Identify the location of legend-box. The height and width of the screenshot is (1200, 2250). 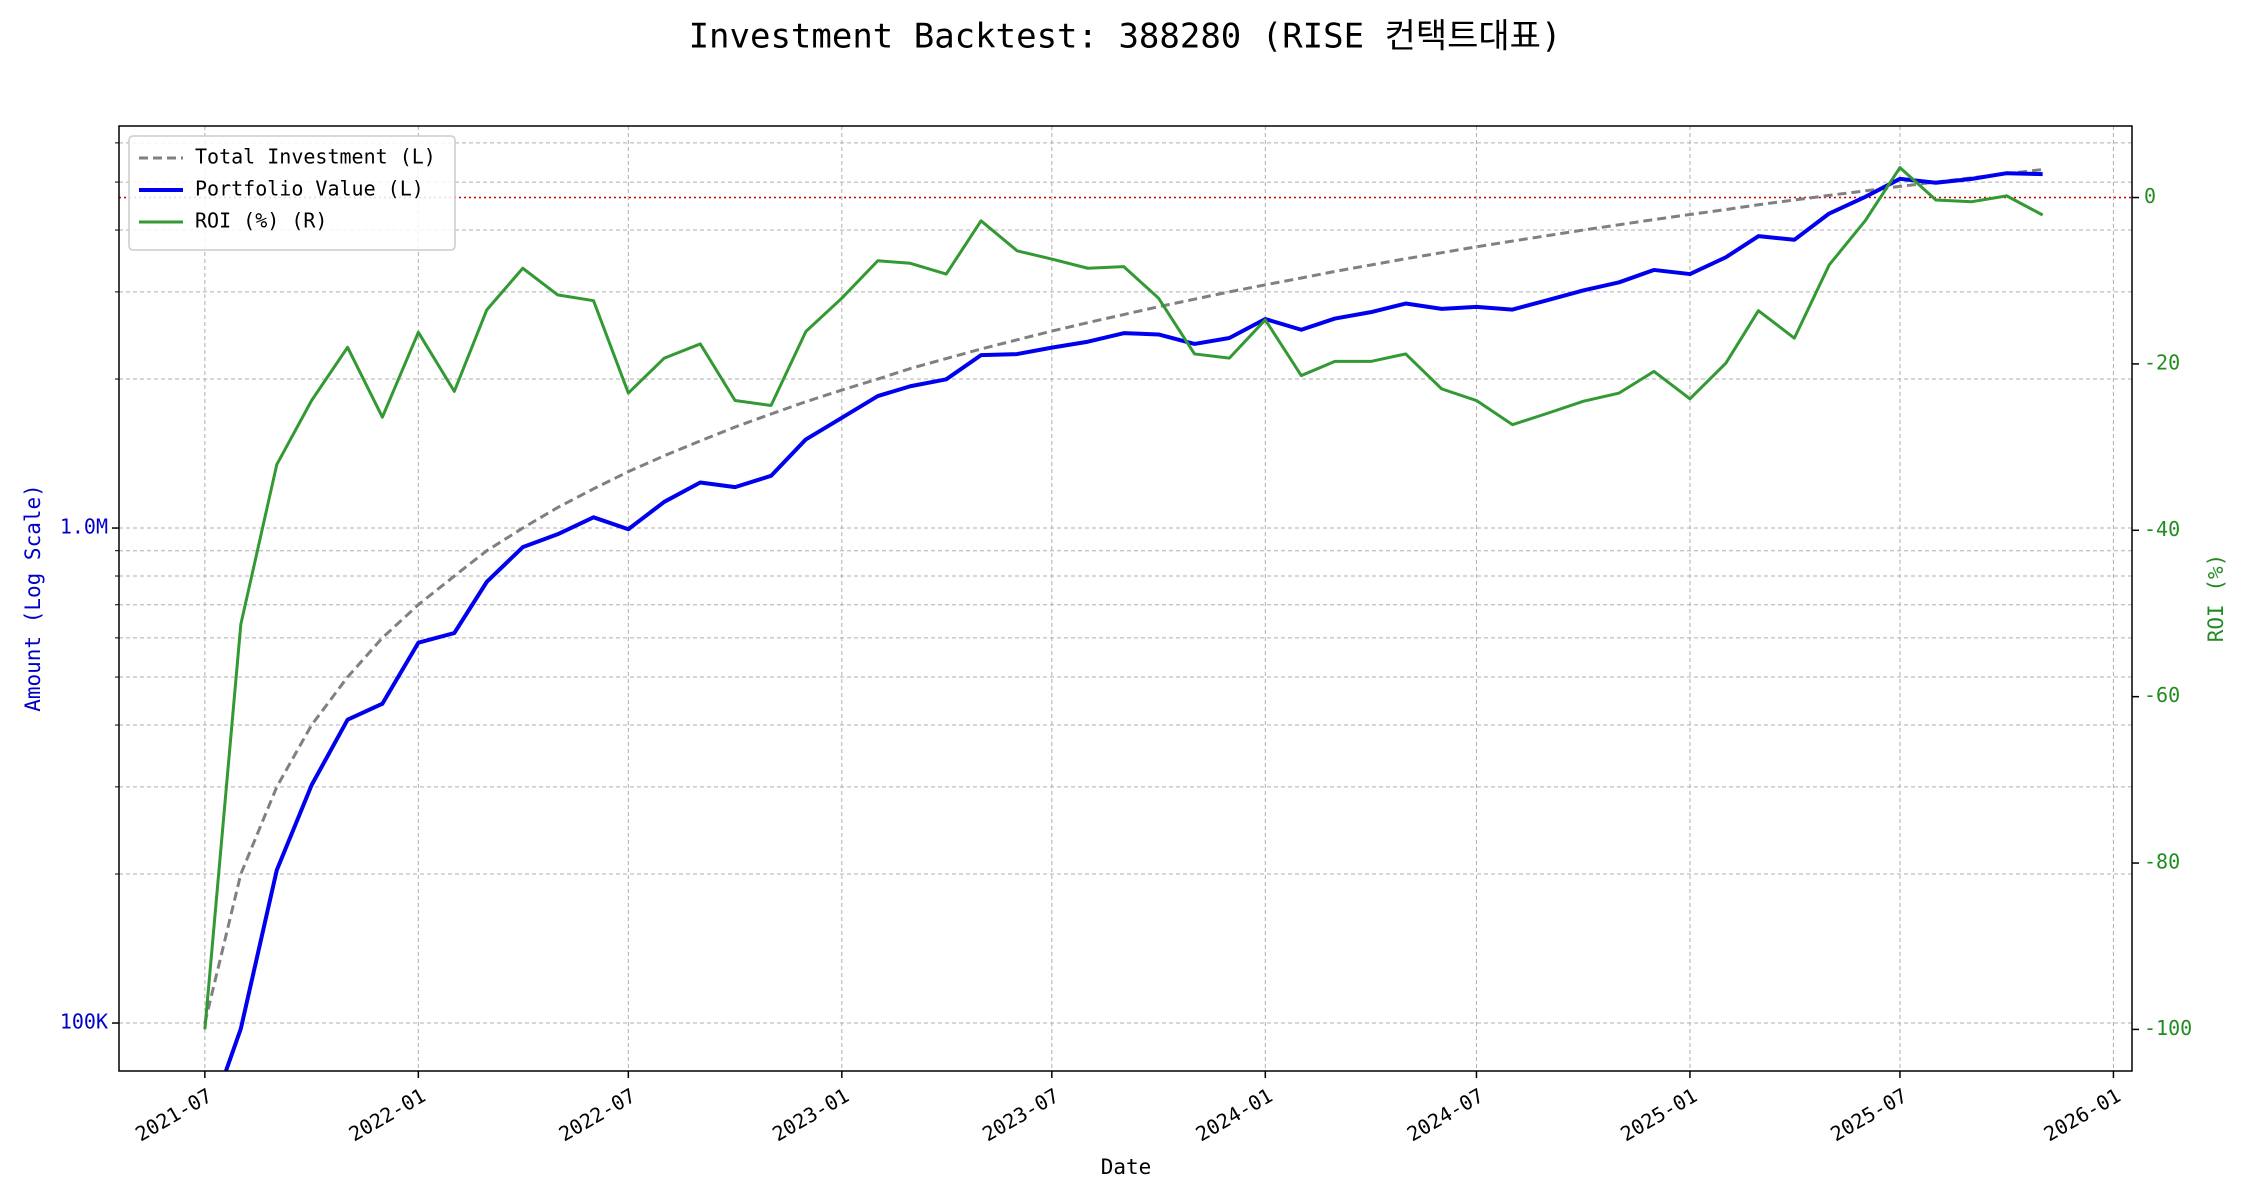
(292, 193).